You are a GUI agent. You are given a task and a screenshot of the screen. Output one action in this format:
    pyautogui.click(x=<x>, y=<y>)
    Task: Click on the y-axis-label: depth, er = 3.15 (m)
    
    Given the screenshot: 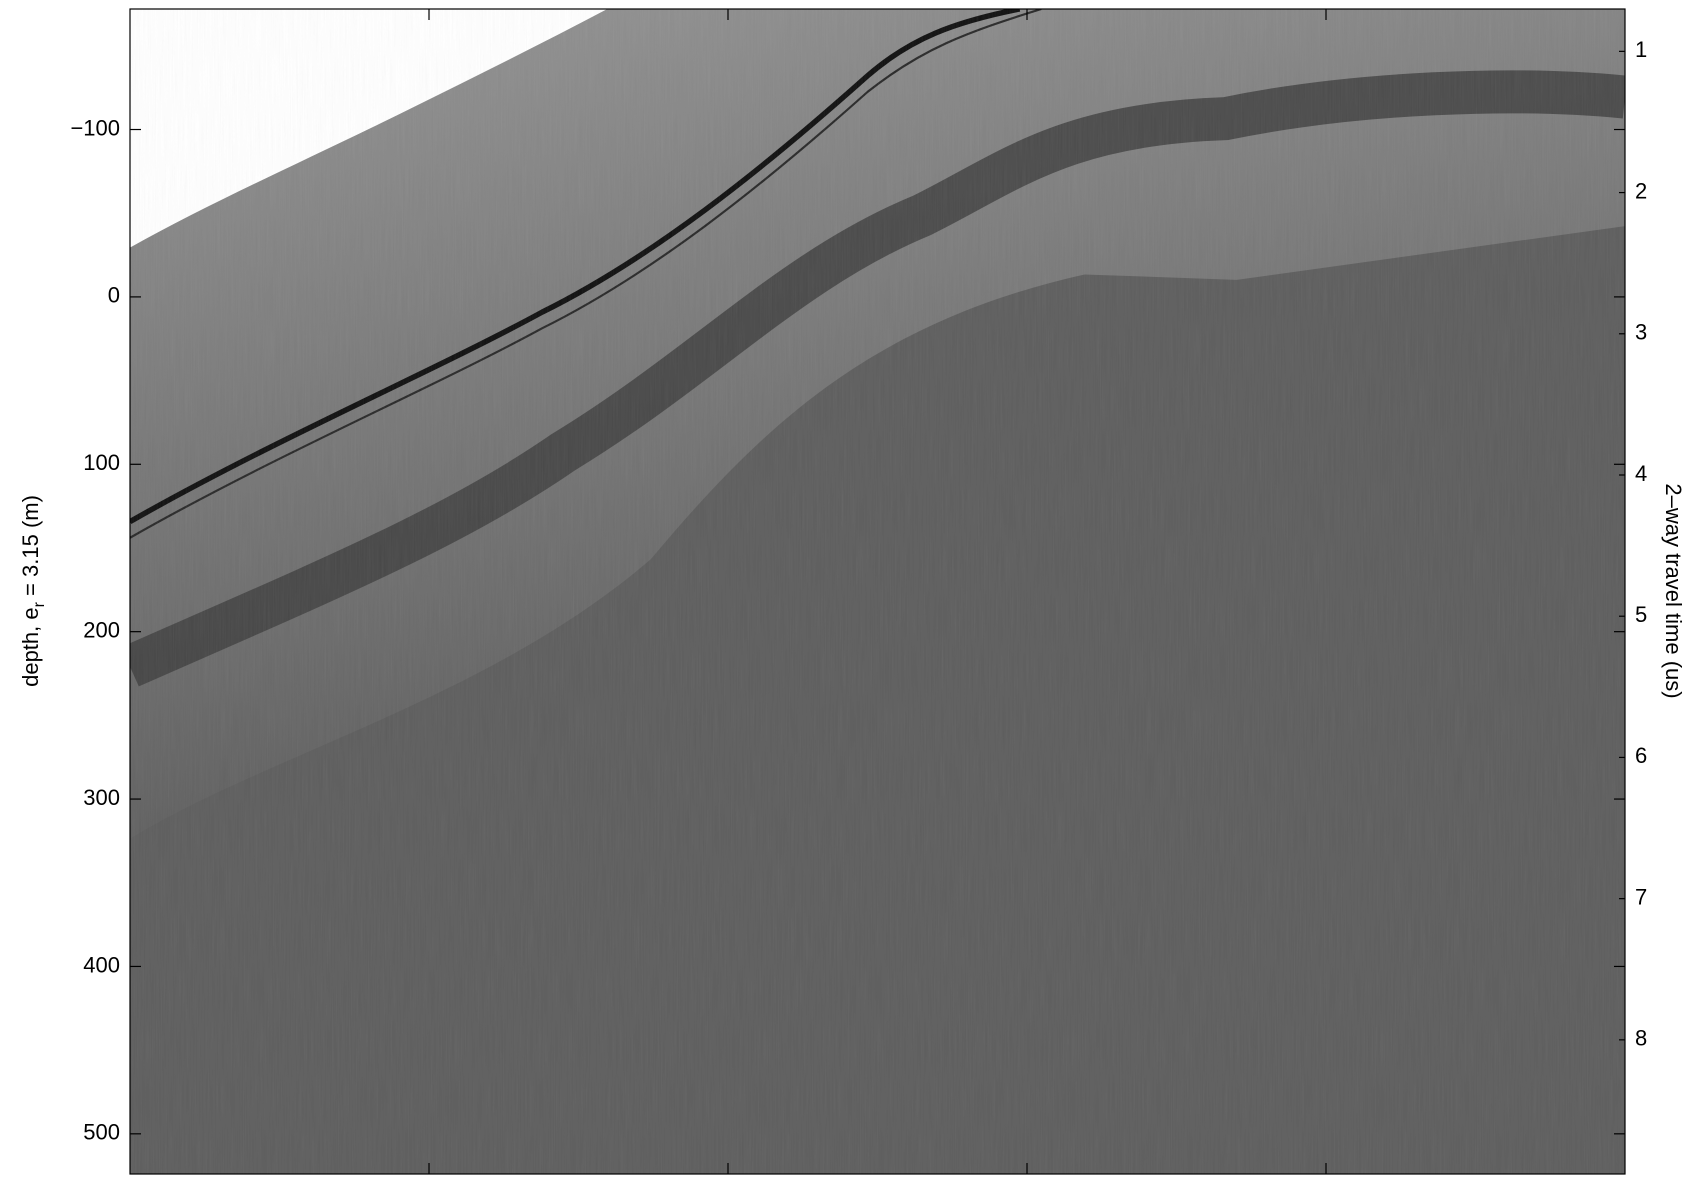 What is the action you would take?
    pyautogui.click(x=33, y=591)
    